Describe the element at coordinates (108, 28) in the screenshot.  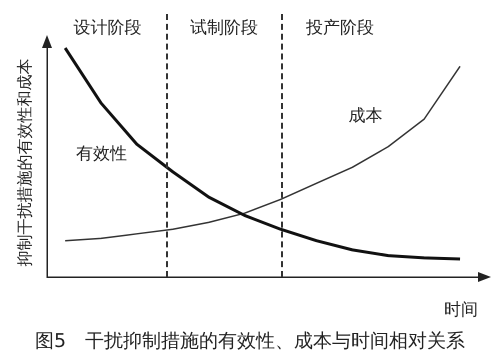
I see `text: 设计阶段` at that location.